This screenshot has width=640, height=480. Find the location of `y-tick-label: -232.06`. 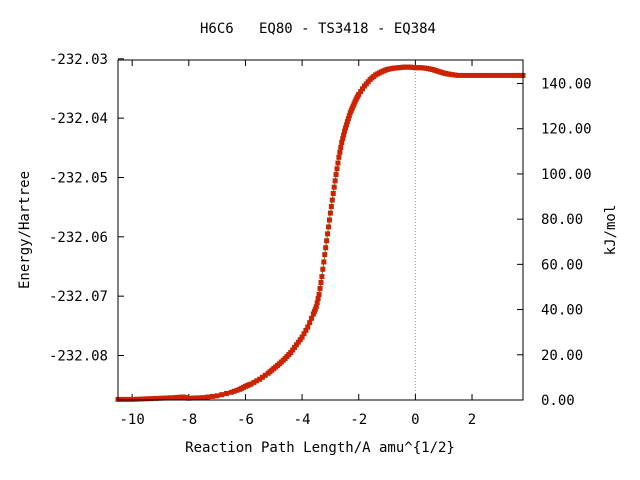

y-tick-label: -232.06 is located at coordinates (78, 238).